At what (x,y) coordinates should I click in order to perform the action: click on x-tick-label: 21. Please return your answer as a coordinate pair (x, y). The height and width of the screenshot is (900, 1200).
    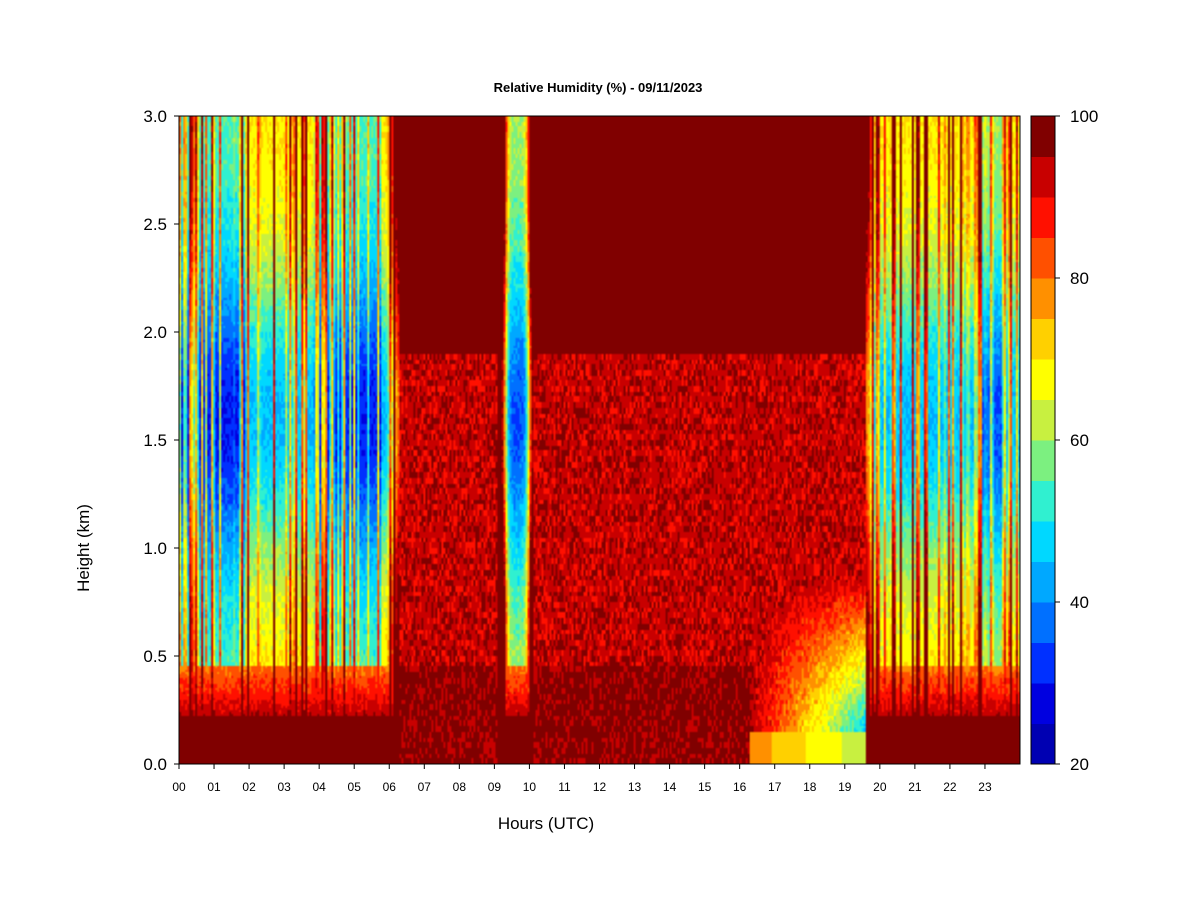
    Looking at the image, I should click on (915, 787).